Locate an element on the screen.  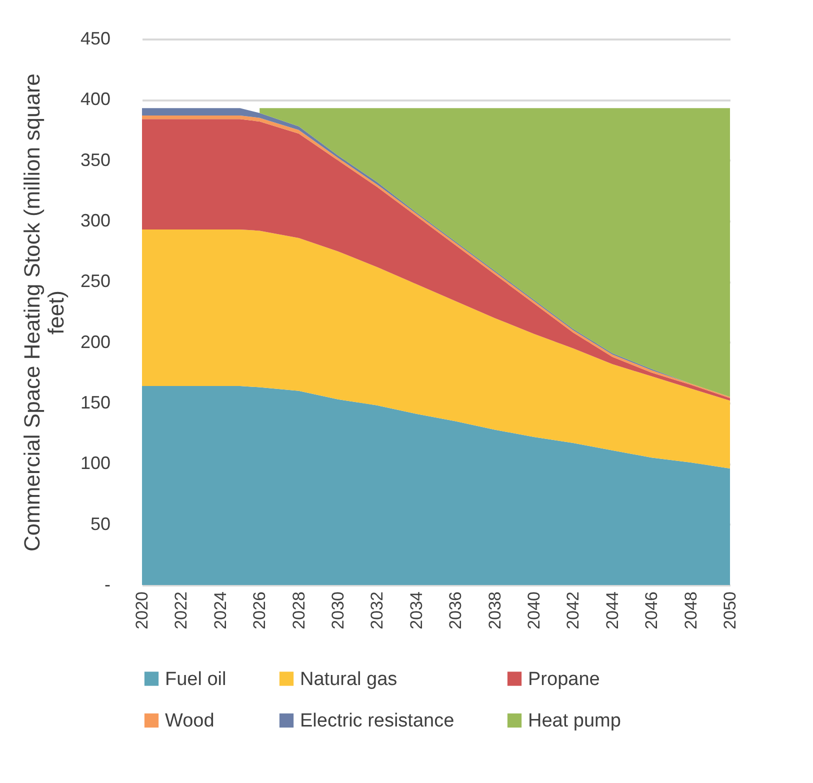
y-tick-label: 250 is located at coordinates (95, 281).